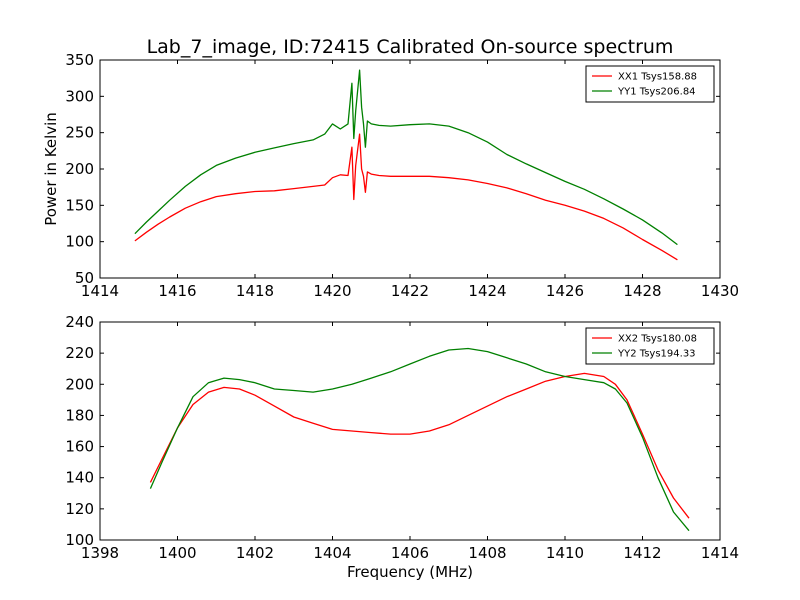 Image resolution: width=800 pixels, height=600 pixels. What do you see at coordinates (51, 169) in the screenshot?
I see `y-axis-label: Power in Kelvin` at bounding box center [51, 169].